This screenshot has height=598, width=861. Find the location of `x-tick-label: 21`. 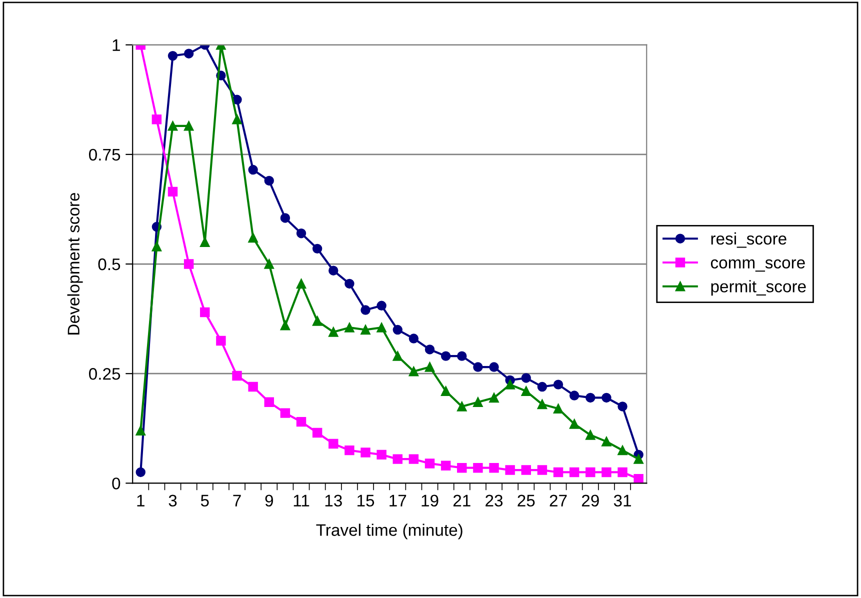

x-tick-label: 21 is located at coordinates (461, 500).